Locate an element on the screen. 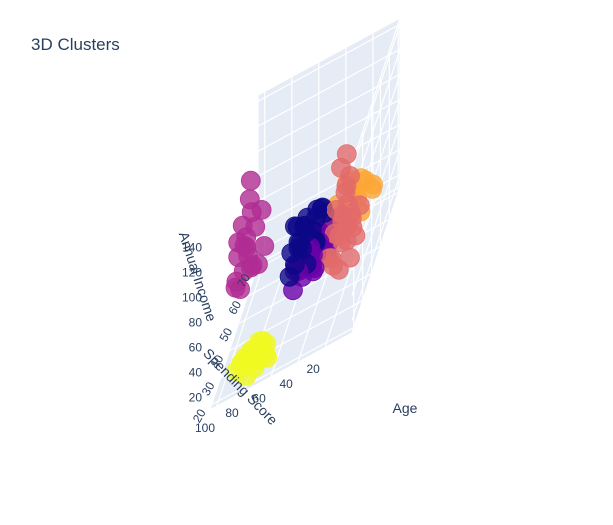  x-tick-label: 50 is located at coordinates (226, 334).